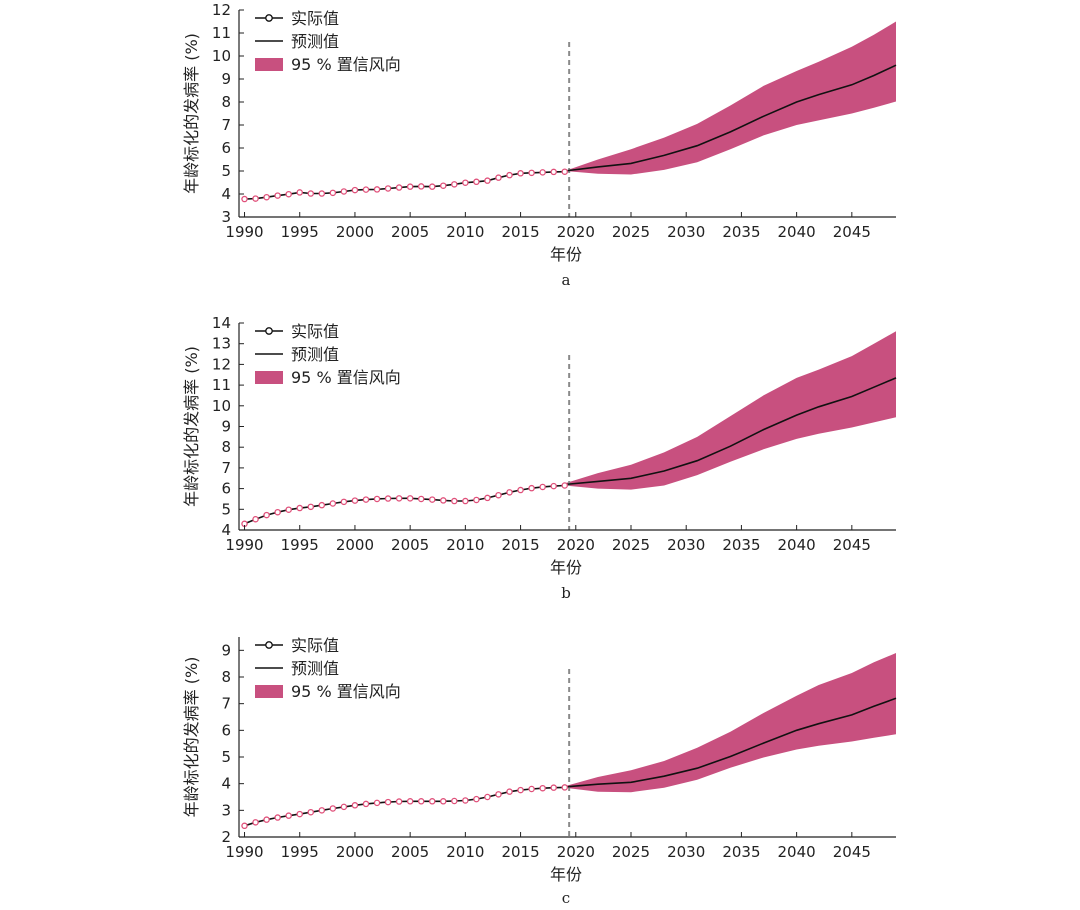 The height and width of the screenshot is (910, 1080). I want to click on x-tick-label: 1990, so click(244, 232).